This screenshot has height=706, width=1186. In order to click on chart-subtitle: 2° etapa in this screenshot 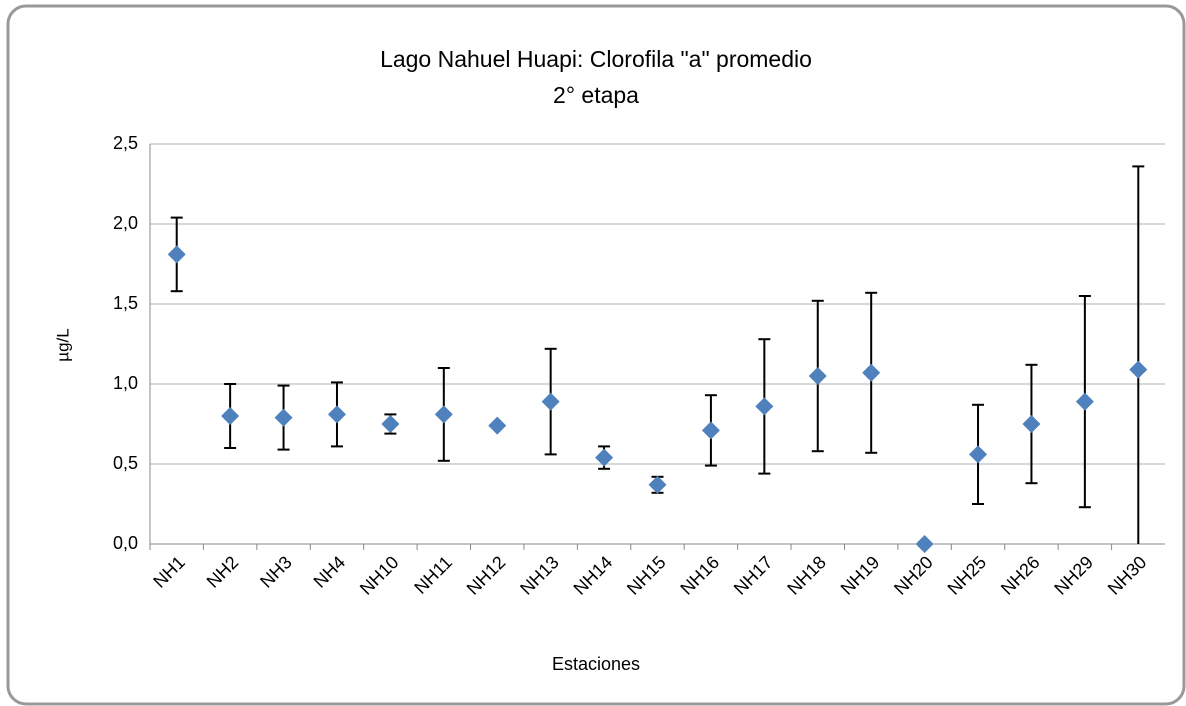, I will do `click(596, 95)`.